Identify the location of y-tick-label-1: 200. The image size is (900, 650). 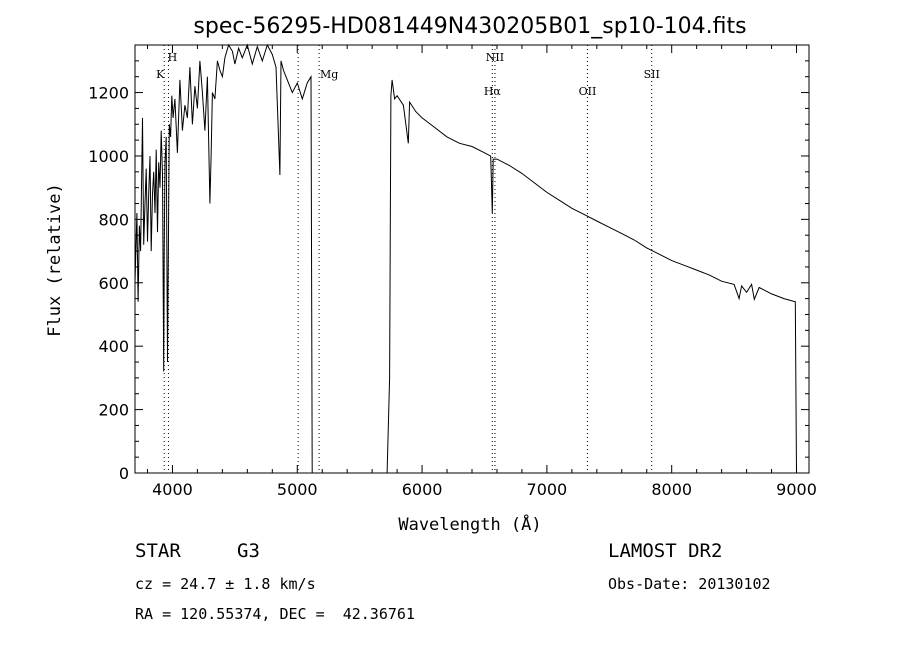
(113, 410).